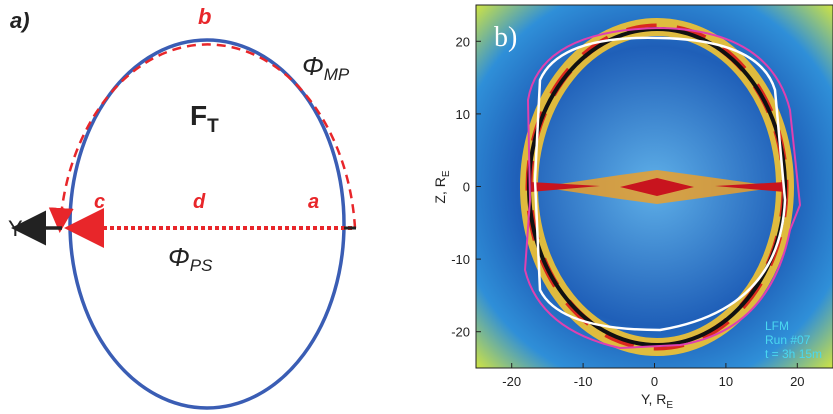 Image resolution: width=833 pixels, height=414 pixels. Describe the element at coordinates (466, 187) in the screenshot. I see `y-tick-label: 0` at that location.